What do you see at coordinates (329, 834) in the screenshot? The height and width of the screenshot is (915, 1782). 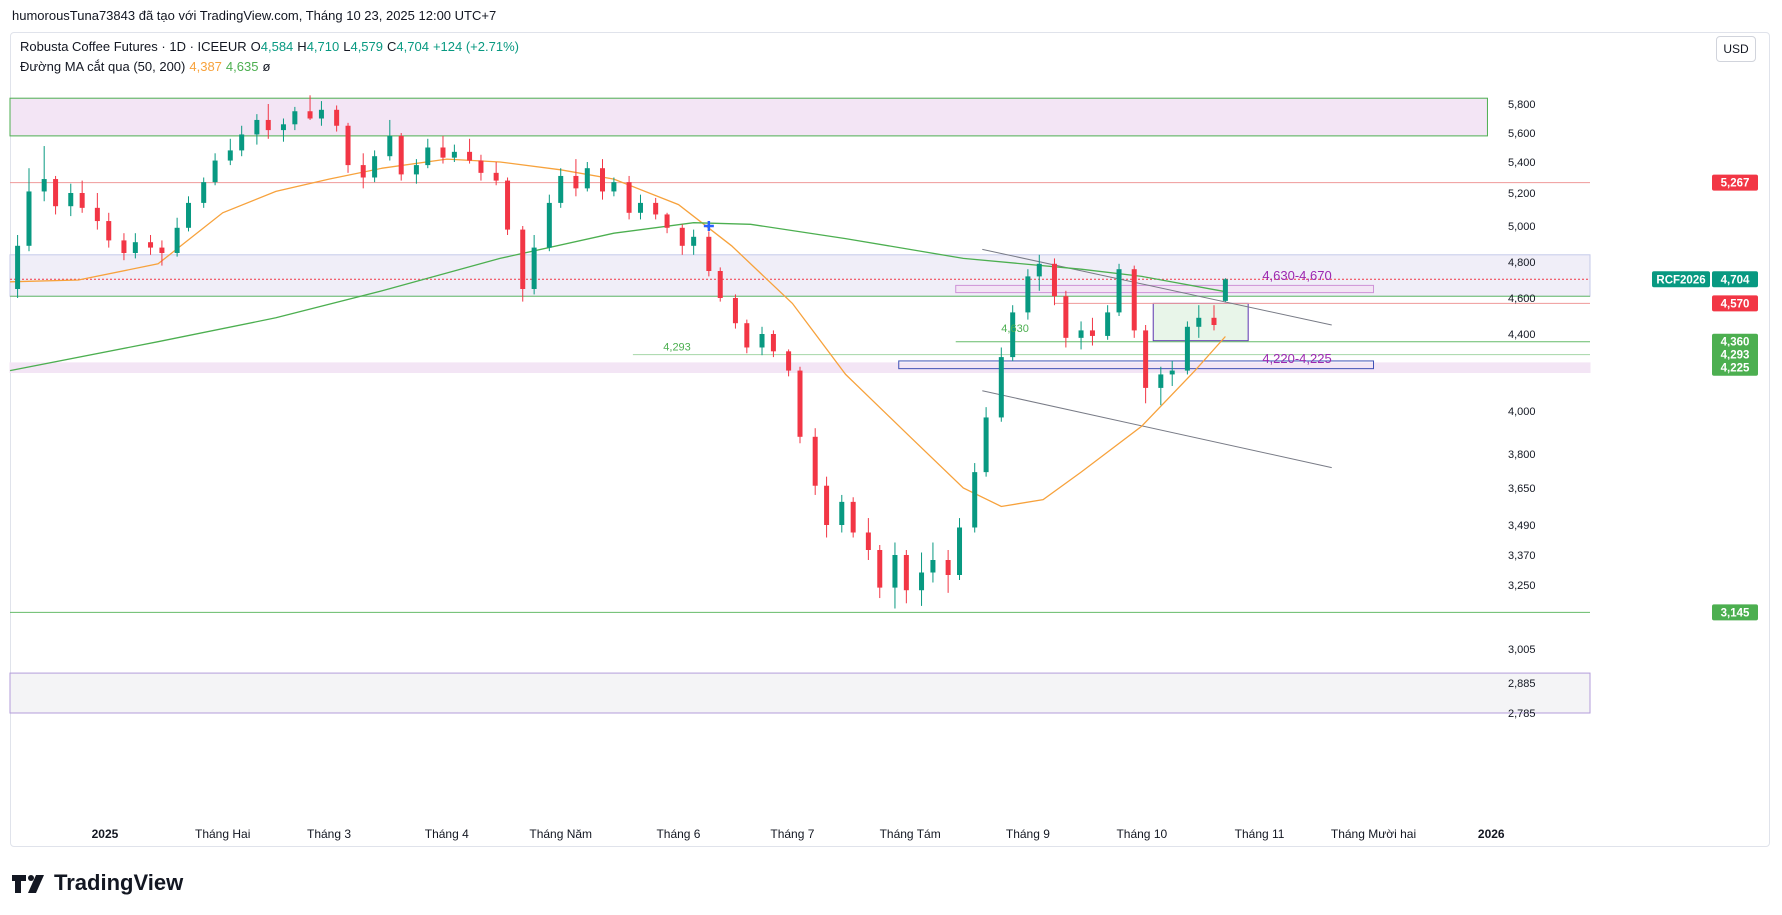 I see `x-tick-label-2: Tháng 3` at bounding box center [329, 834].